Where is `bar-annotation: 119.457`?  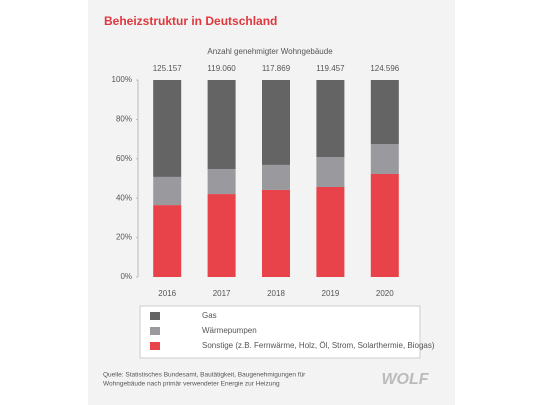 bar-annotation: 119.457 is located at coordinates (330, 68).